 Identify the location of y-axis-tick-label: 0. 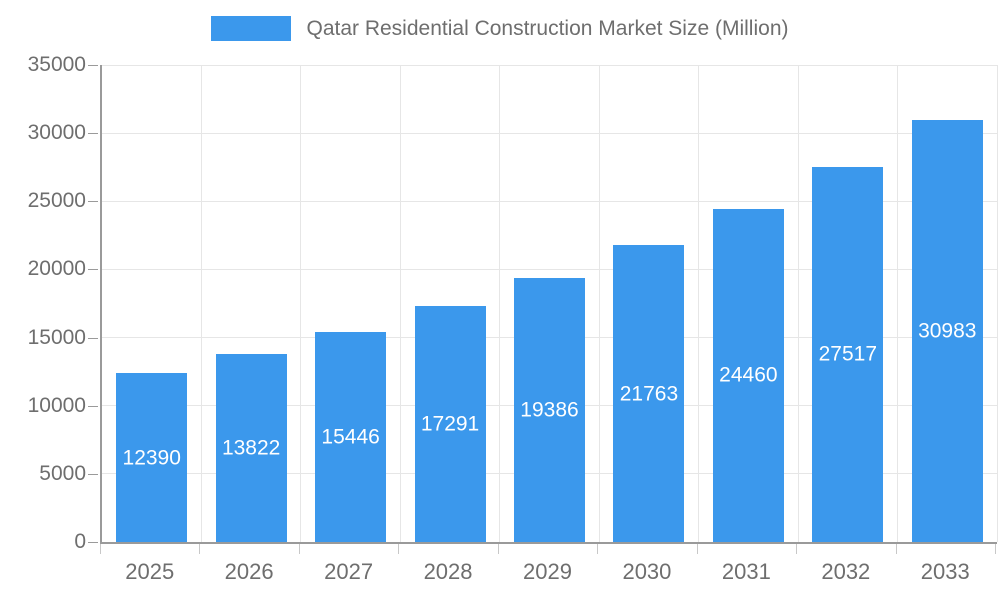
(80, 541).